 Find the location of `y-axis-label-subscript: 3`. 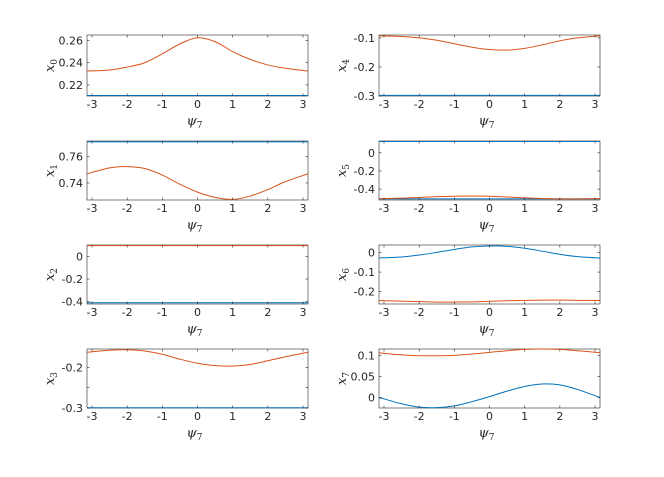

y-axis-label-subscript: 3 is located at coordinates (55, 375).